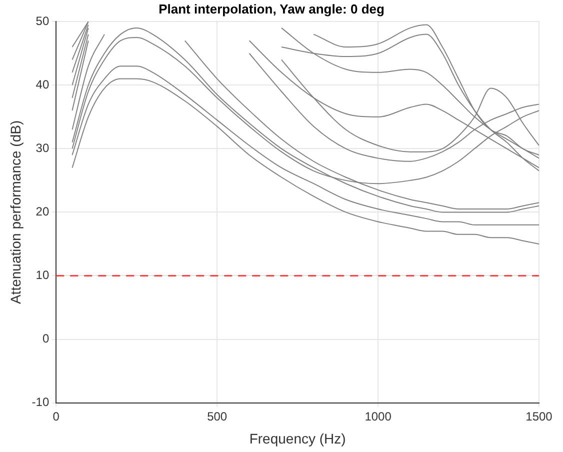 Image resolution: width=563 pixels, height=452 pixels. Describe the element at coordinates (217, 416) in the screenshot. I see `x-tick-label: 500` at that location.